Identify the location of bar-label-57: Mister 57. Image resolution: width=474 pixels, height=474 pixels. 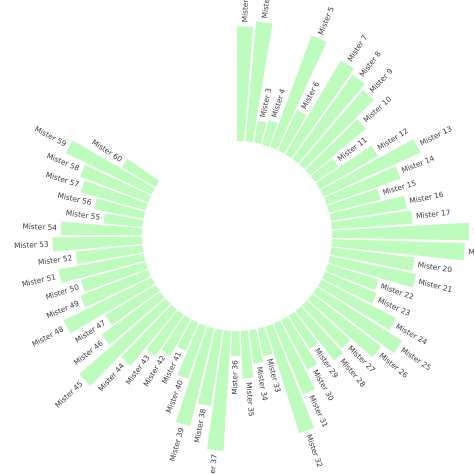
(63, 179).